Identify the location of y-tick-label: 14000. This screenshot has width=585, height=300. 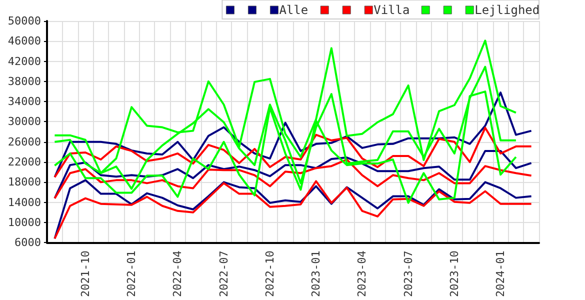
(24, 202).